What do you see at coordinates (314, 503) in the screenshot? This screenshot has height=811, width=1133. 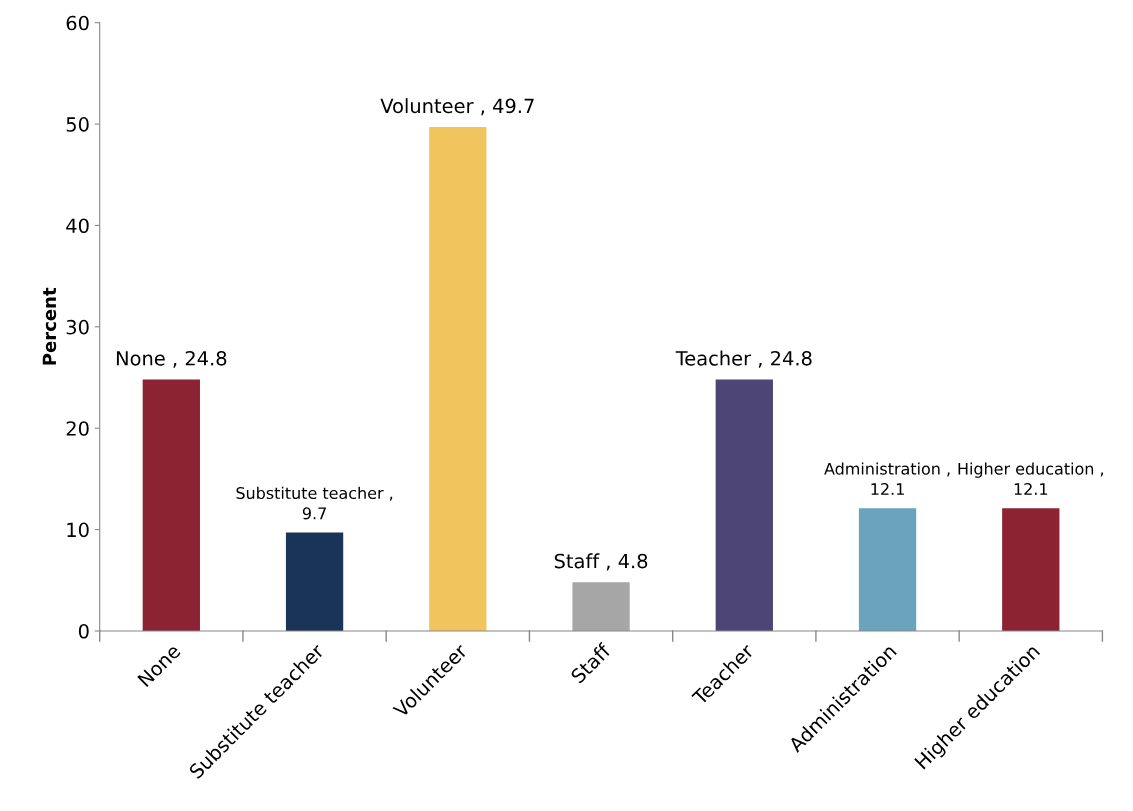 I see `data-label: Substitute teacher , 9.7` at bounding box center [314, 503].